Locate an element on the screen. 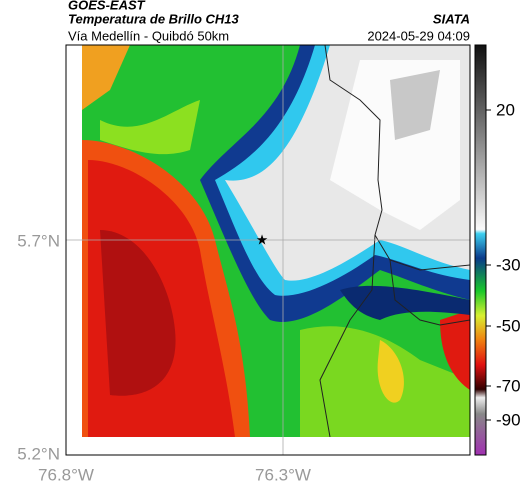 The image size is (526, 491). colorbar-label: -70 is located at coordinates (508, 385).